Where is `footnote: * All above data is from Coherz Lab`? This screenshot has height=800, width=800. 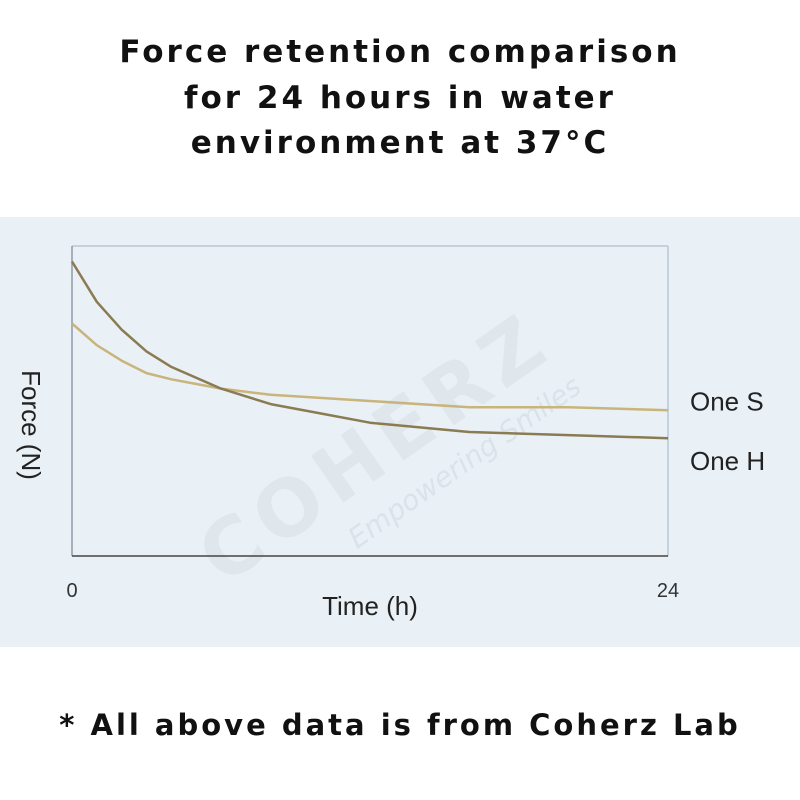
footnote: * All above data is from Coherz Lab is located at coordinates (400, 725).